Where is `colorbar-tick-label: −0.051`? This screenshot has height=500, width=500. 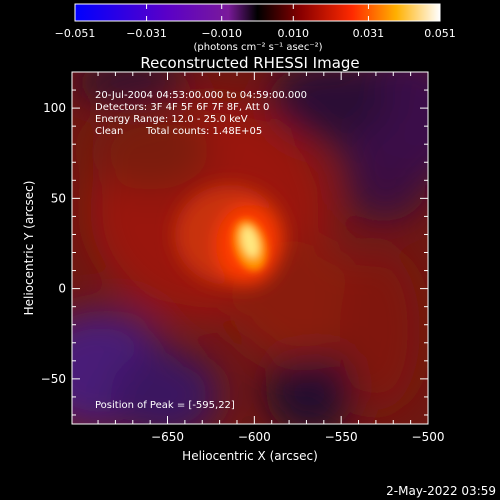
colorbar-tick-label: −0.051 is located at coordinates (75, 33).